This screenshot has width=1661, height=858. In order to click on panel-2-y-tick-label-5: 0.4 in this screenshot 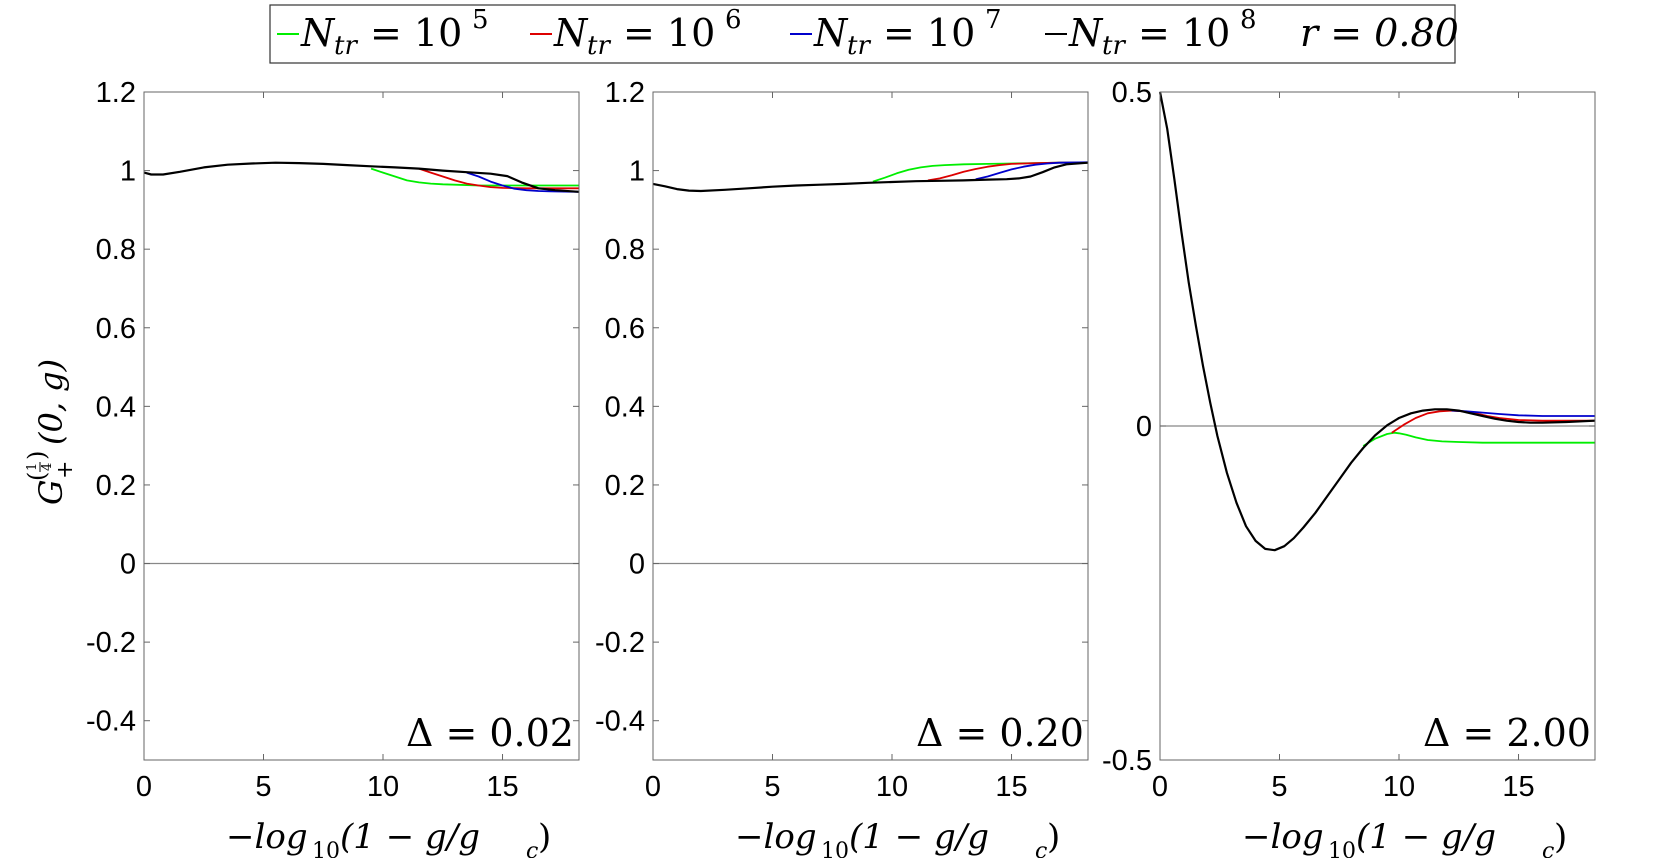, I will do `click(625, 407)`.